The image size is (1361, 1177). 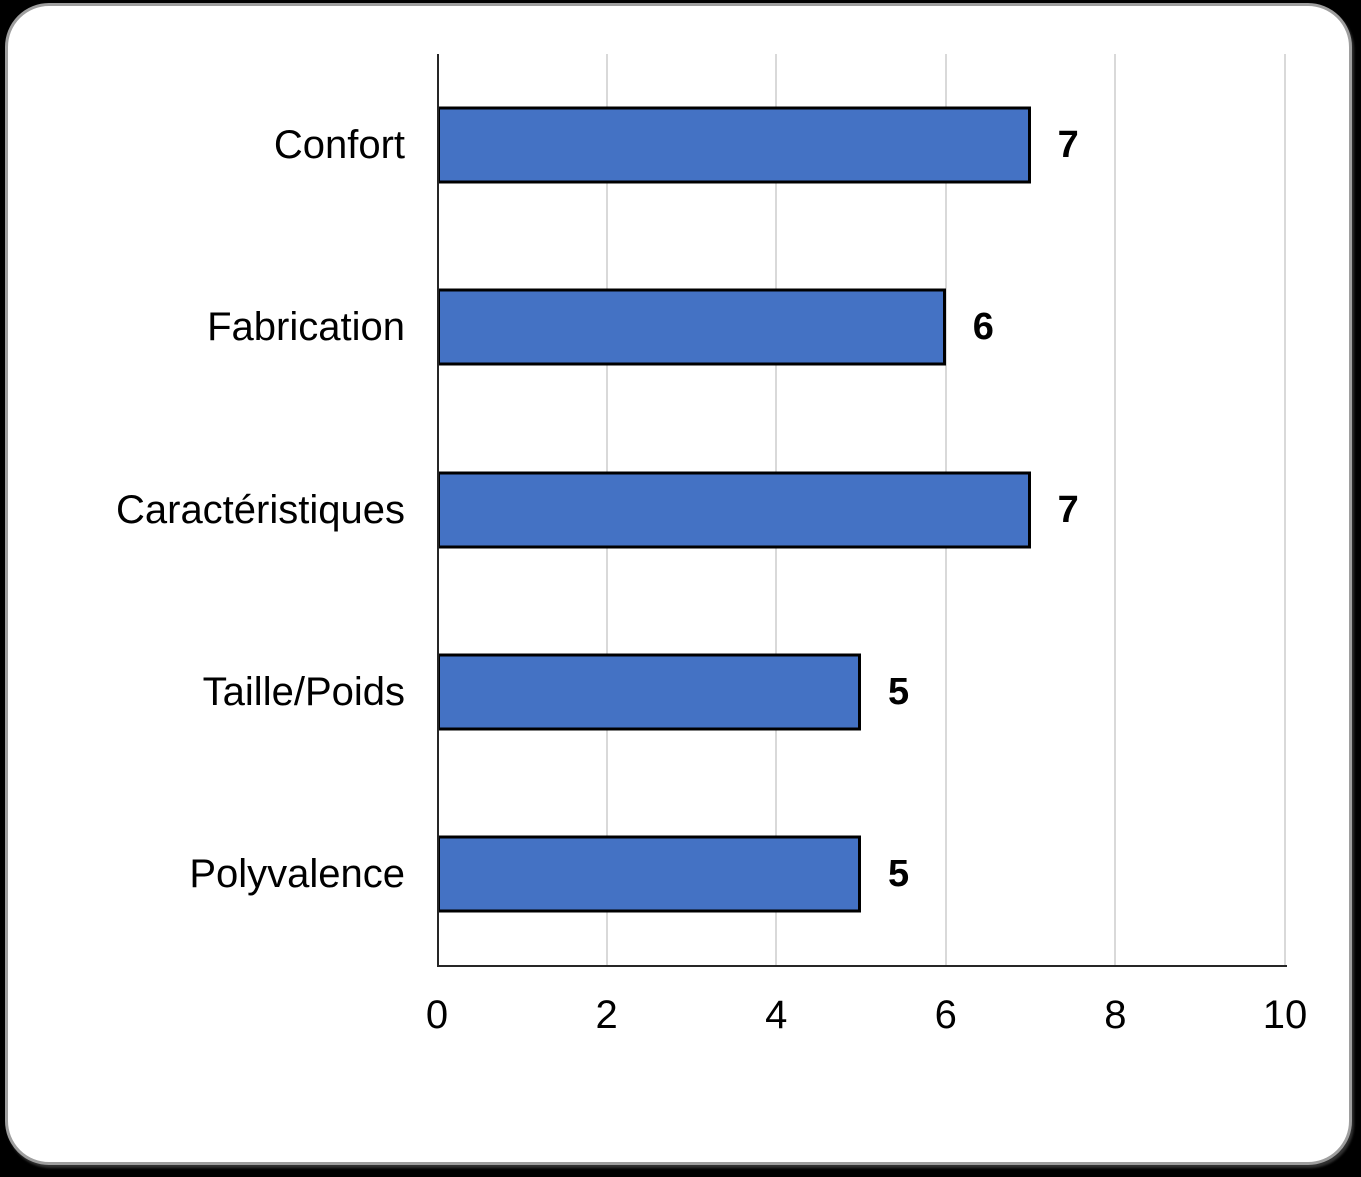 I want to click on x-tick-label: 0, so click(x=437, y=1015).